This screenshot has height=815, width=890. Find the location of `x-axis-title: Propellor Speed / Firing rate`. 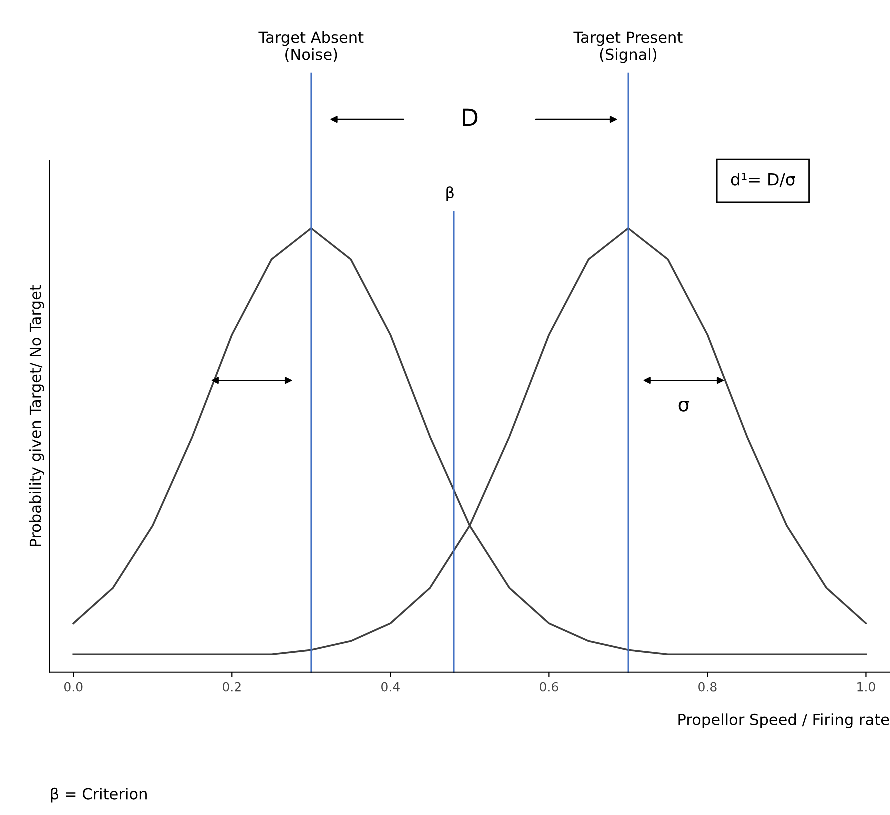

x-axis-title: Propellor Speed / Firing rate is located at coordinates (784, 721).